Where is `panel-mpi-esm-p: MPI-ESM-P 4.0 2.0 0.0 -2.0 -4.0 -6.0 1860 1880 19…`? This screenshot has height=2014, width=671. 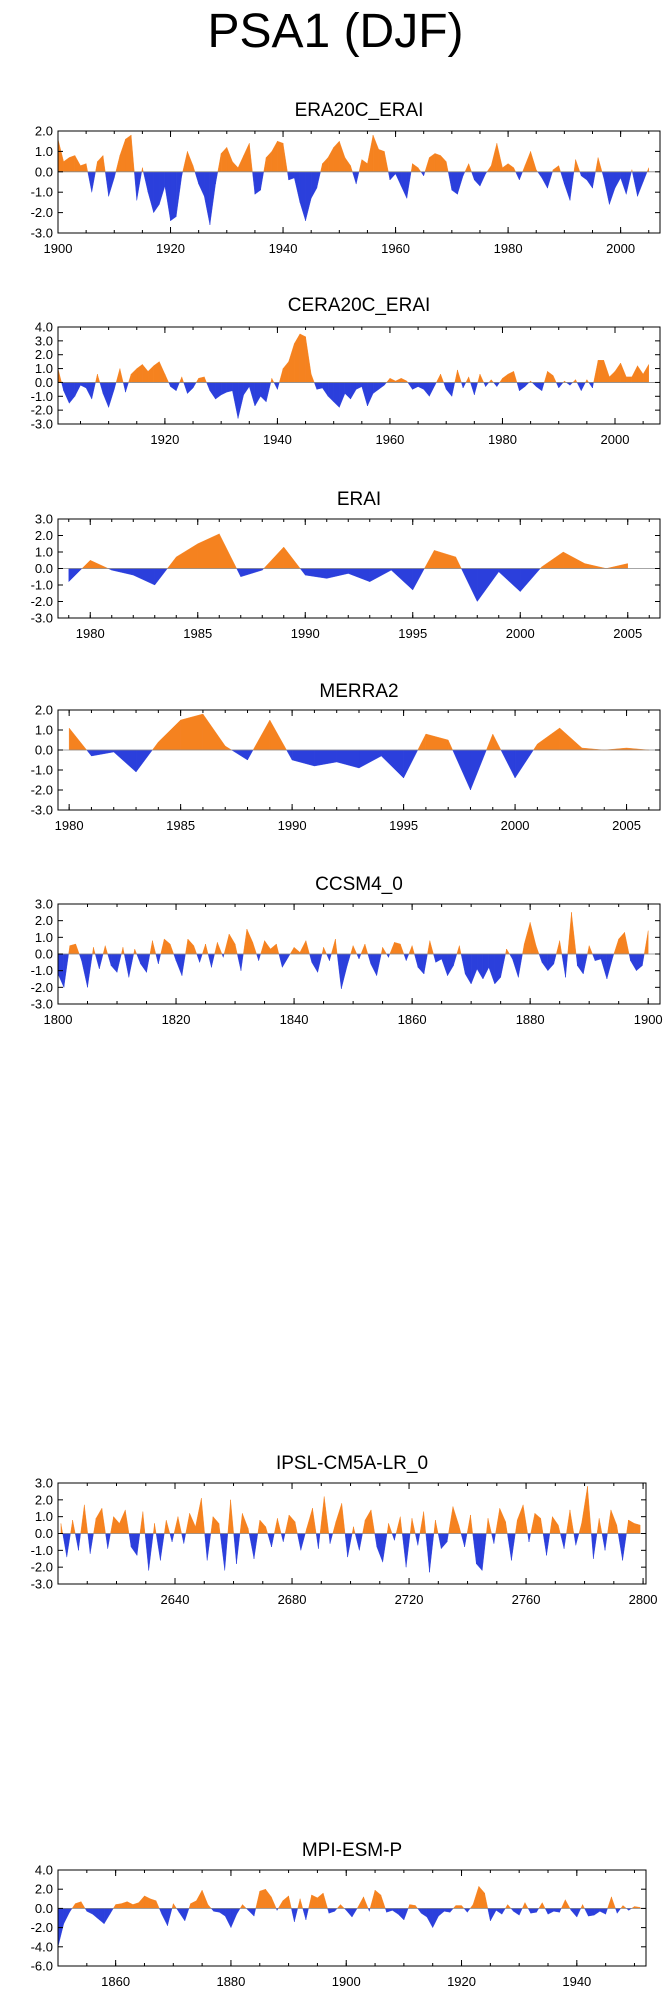
panel-mpi-esm-p: MPI-ESM-P 4.0 2.0 0.0 -2.0 -4.0 -6.0 1860 1880 19… is located at coordinates (339, 1914).